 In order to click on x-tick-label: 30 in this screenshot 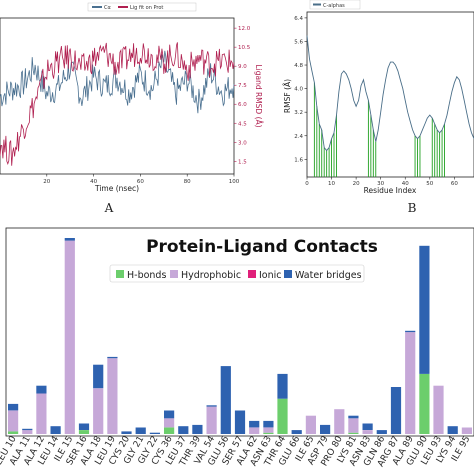, I will do `click(380, 184)`.